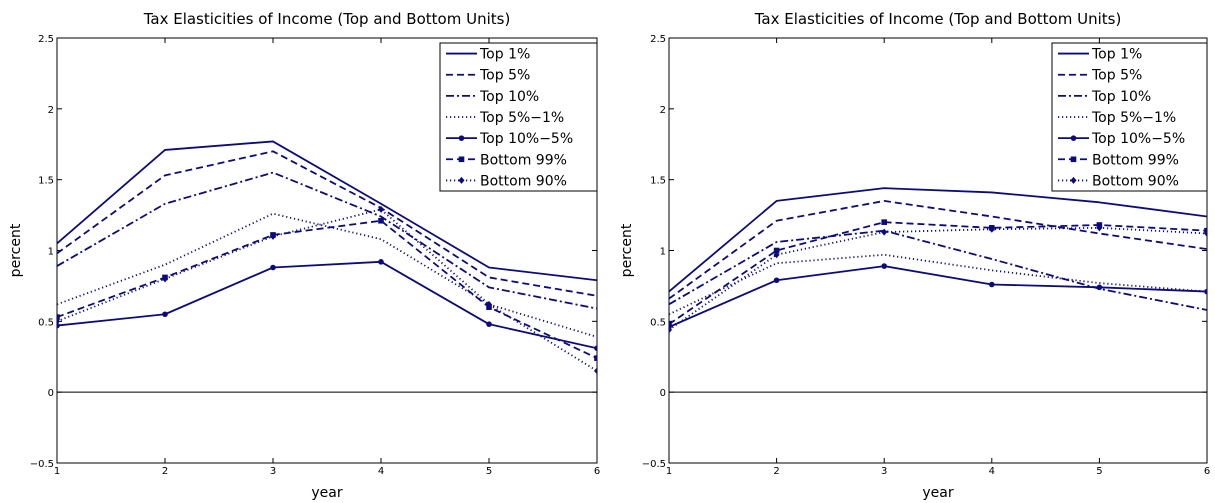  I want to click on y-tick-label: 1, so click(663, 252).